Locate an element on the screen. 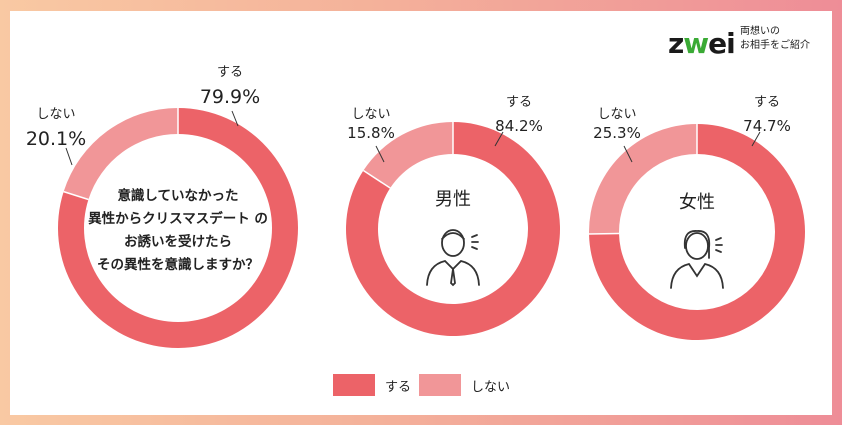 This screenshot has height=425, width=842. brand-tagline: 両想いの お相手をご紹介 is located at coordinates (775, 39).